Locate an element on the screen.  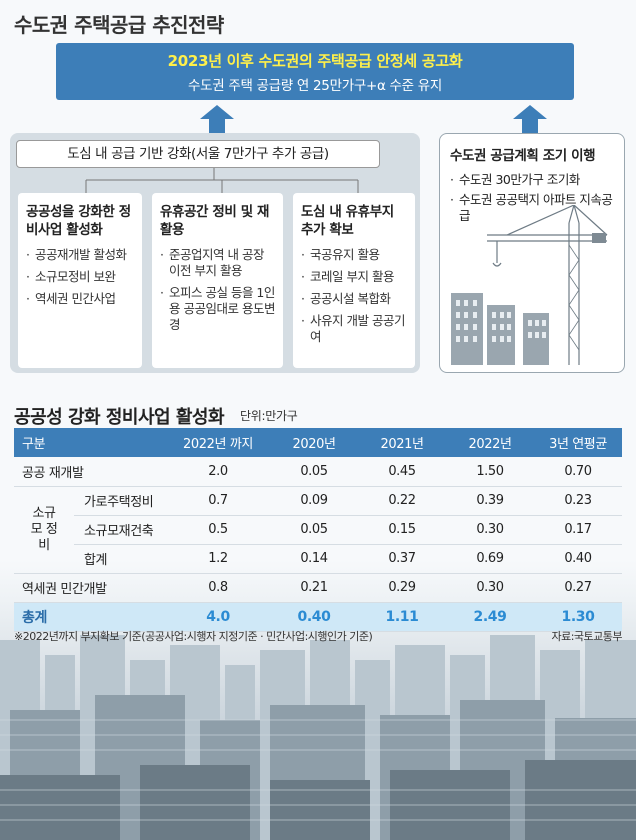
row-label: 가로주택정비 is located at coordinates (120, 501).